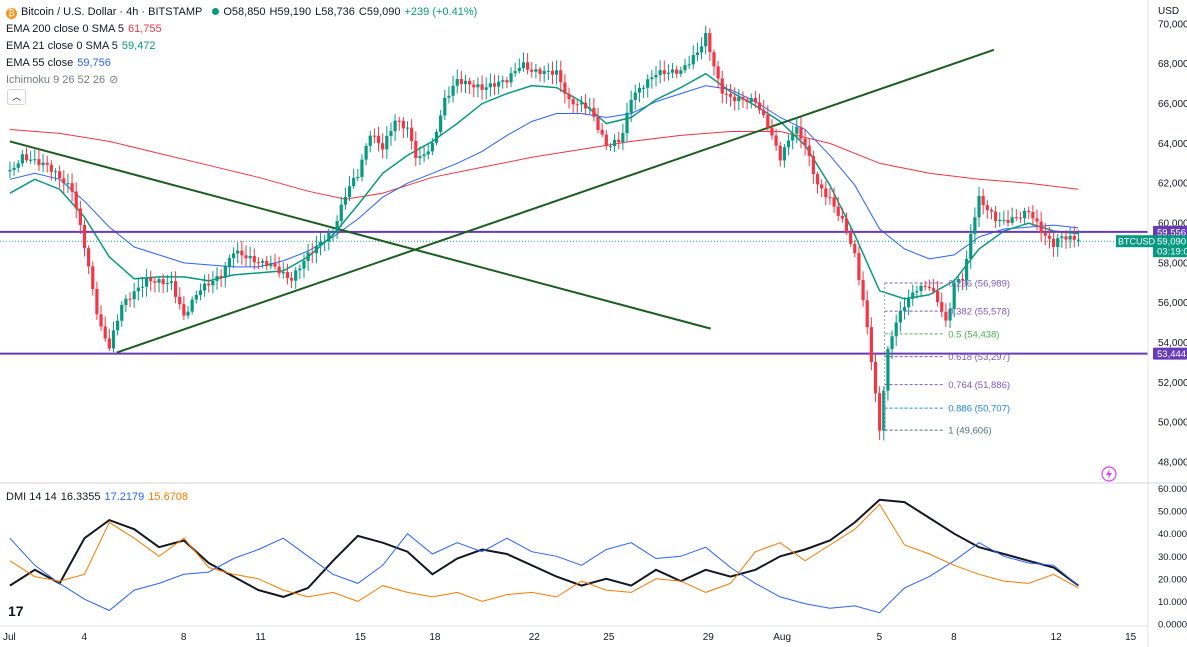 The image size is (1187, 647). What do you see at coordinates (979, 357) in the screenshot?
I see `fib-level-label: 0.618 (53,297)` at bounding box center [979, 357].